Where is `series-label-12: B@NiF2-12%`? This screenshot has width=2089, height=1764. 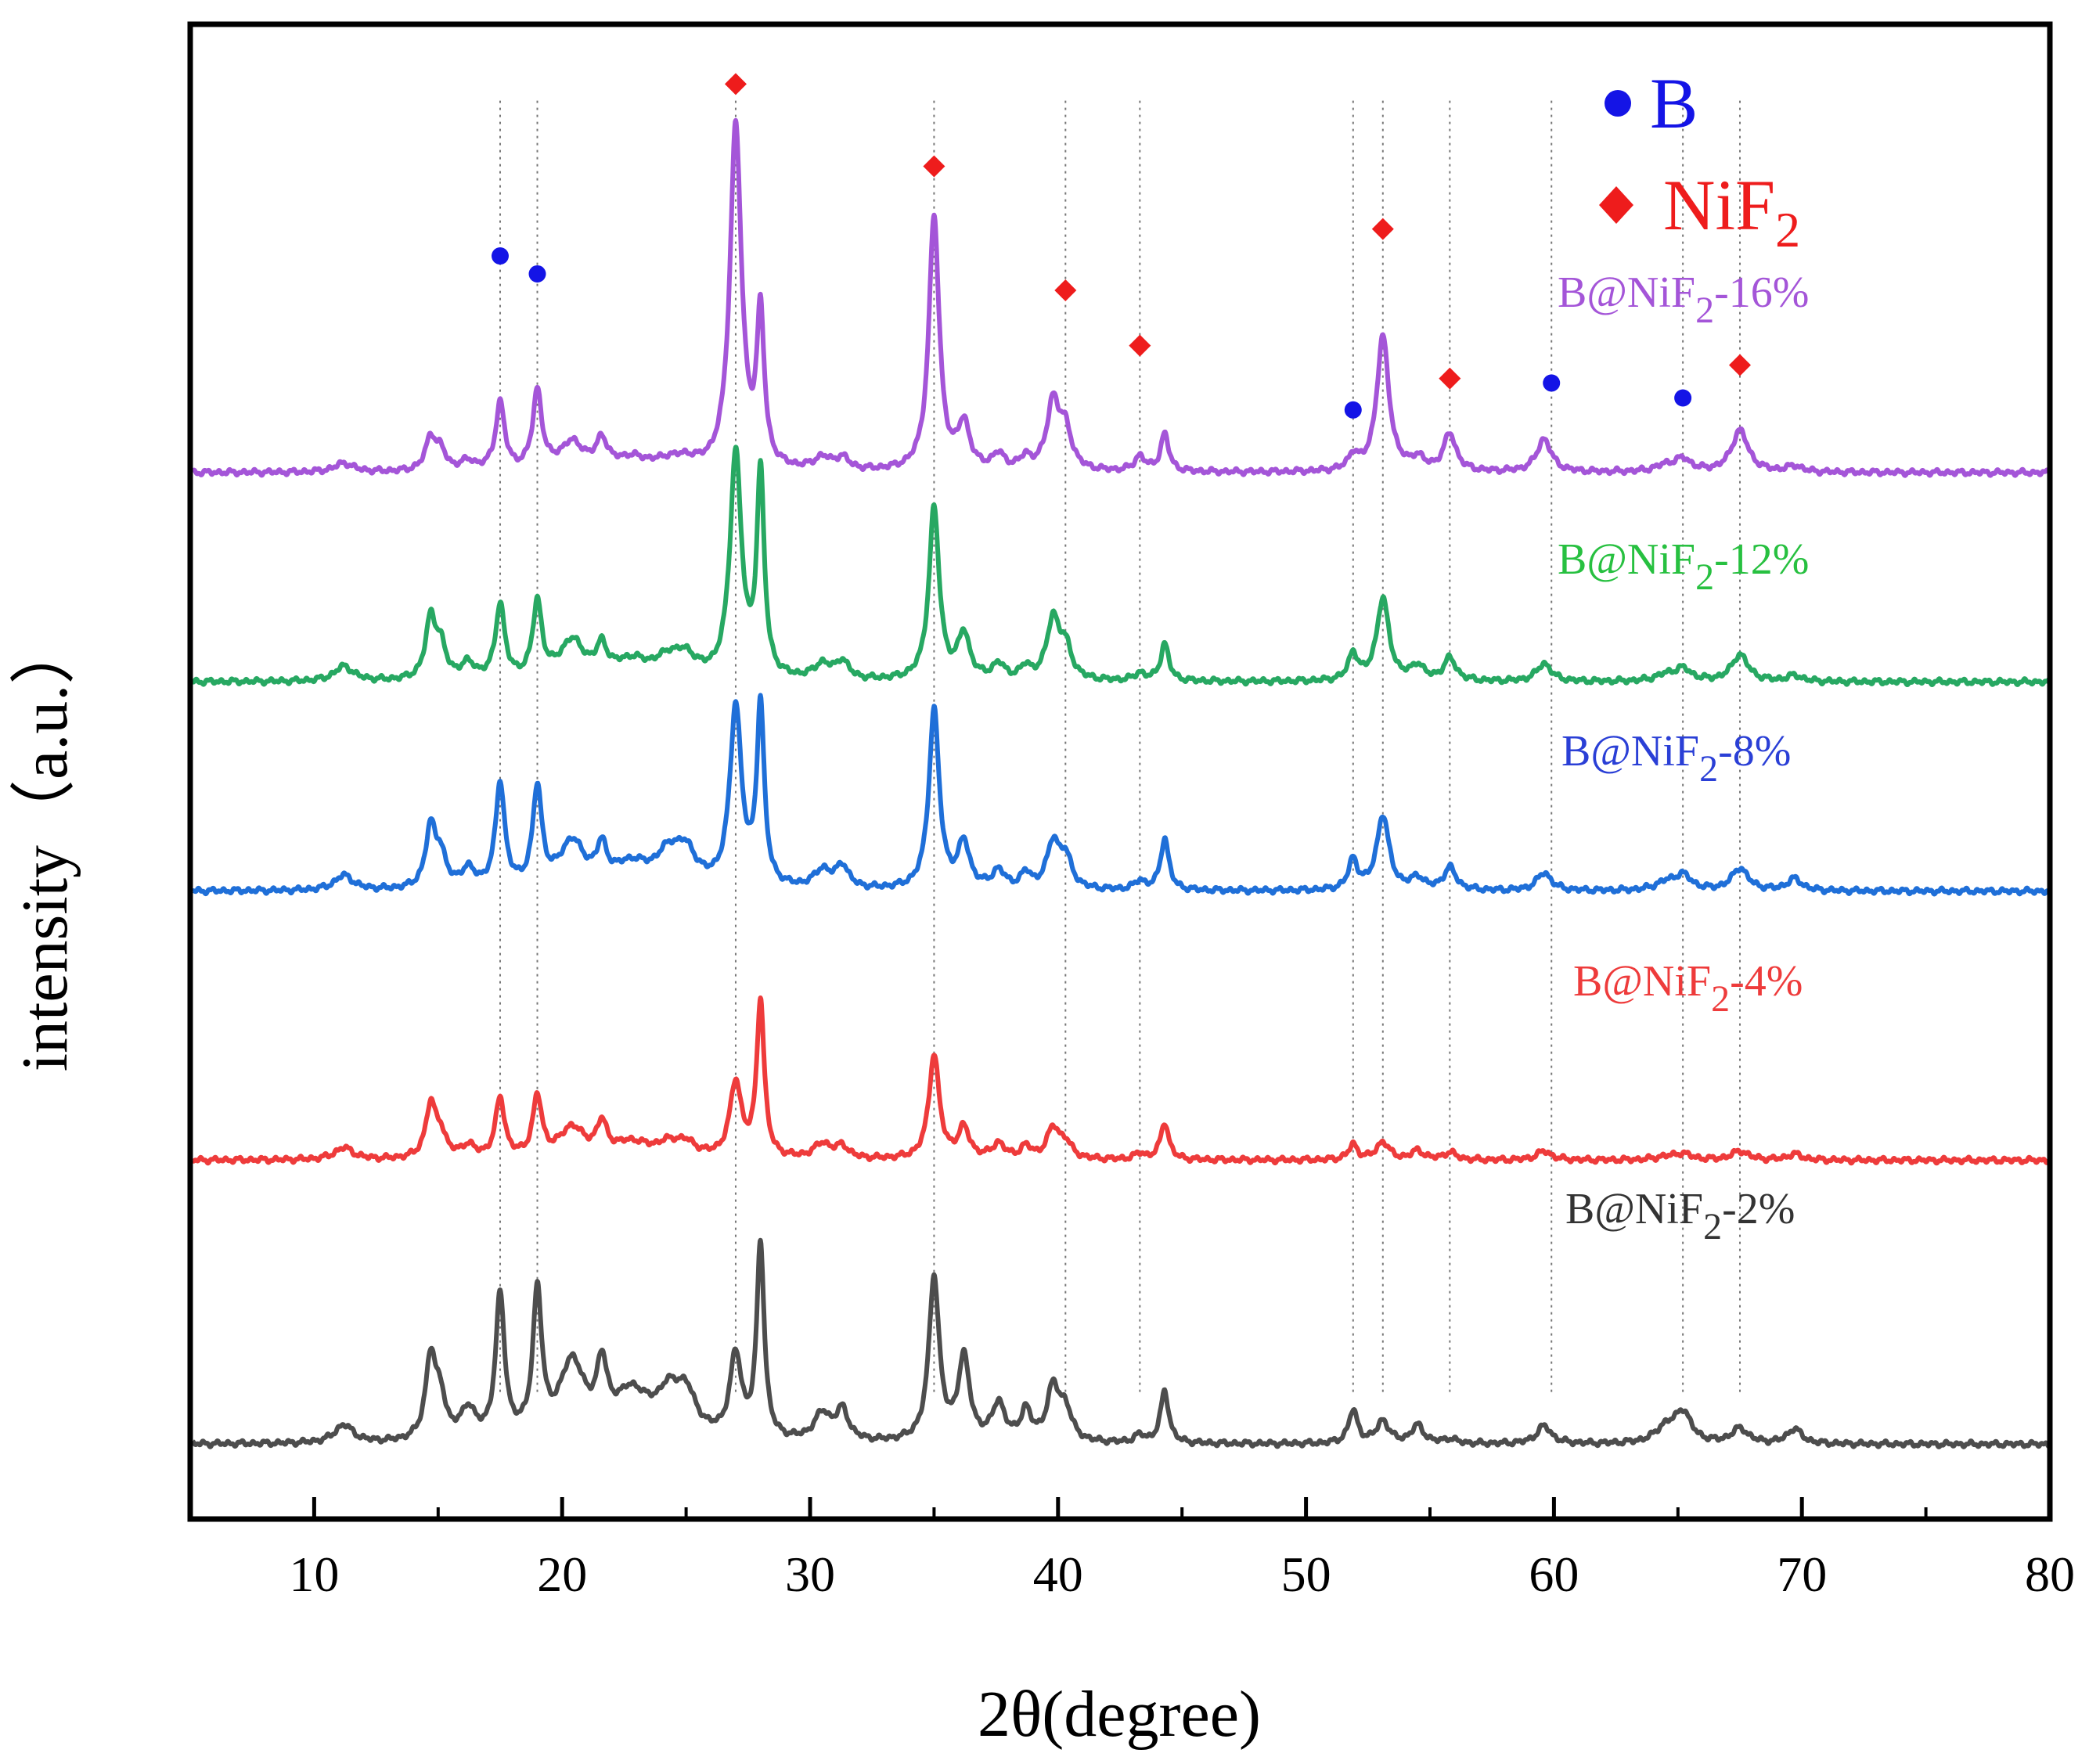
series-label-12: B@NiF2-12% is located at coordinates (1683, 566).